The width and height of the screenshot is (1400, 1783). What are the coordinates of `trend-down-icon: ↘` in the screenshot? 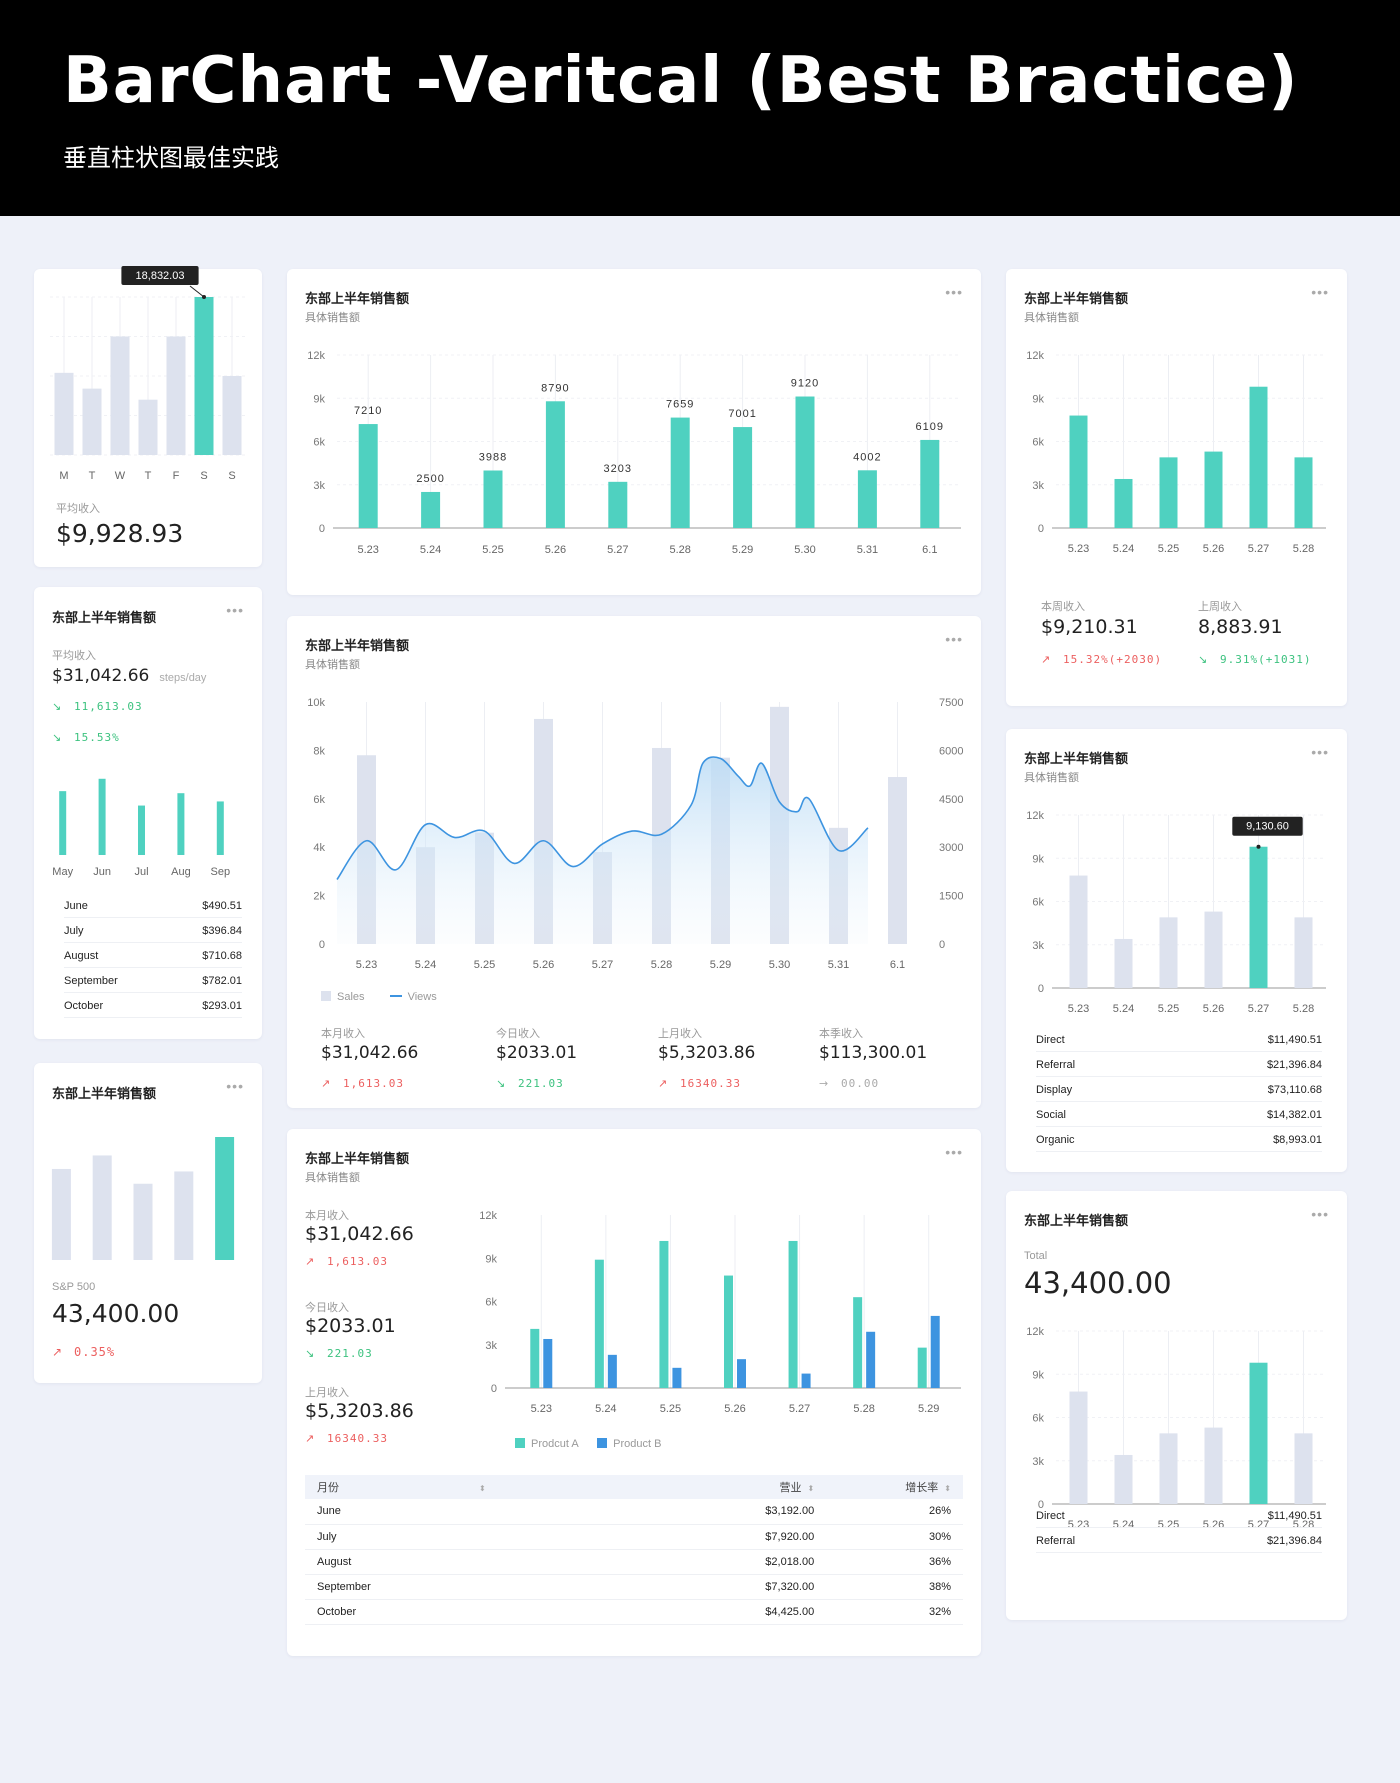 It's located at (57, 706).